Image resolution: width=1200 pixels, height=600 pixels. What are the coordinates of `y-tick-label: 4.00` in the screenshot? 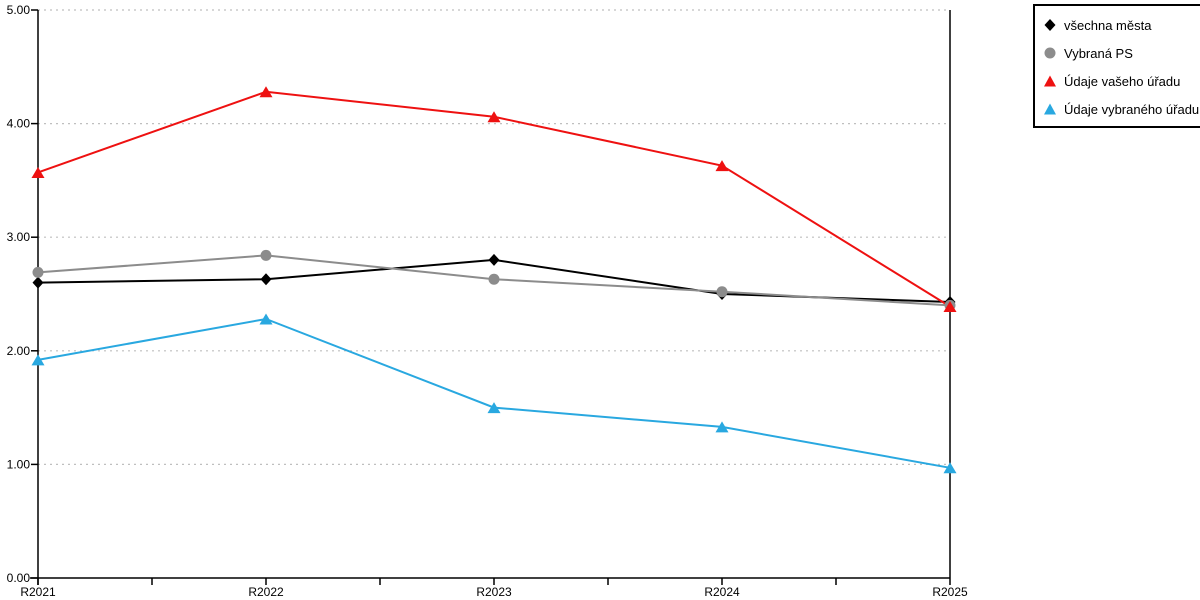 It's located at (19, 124).